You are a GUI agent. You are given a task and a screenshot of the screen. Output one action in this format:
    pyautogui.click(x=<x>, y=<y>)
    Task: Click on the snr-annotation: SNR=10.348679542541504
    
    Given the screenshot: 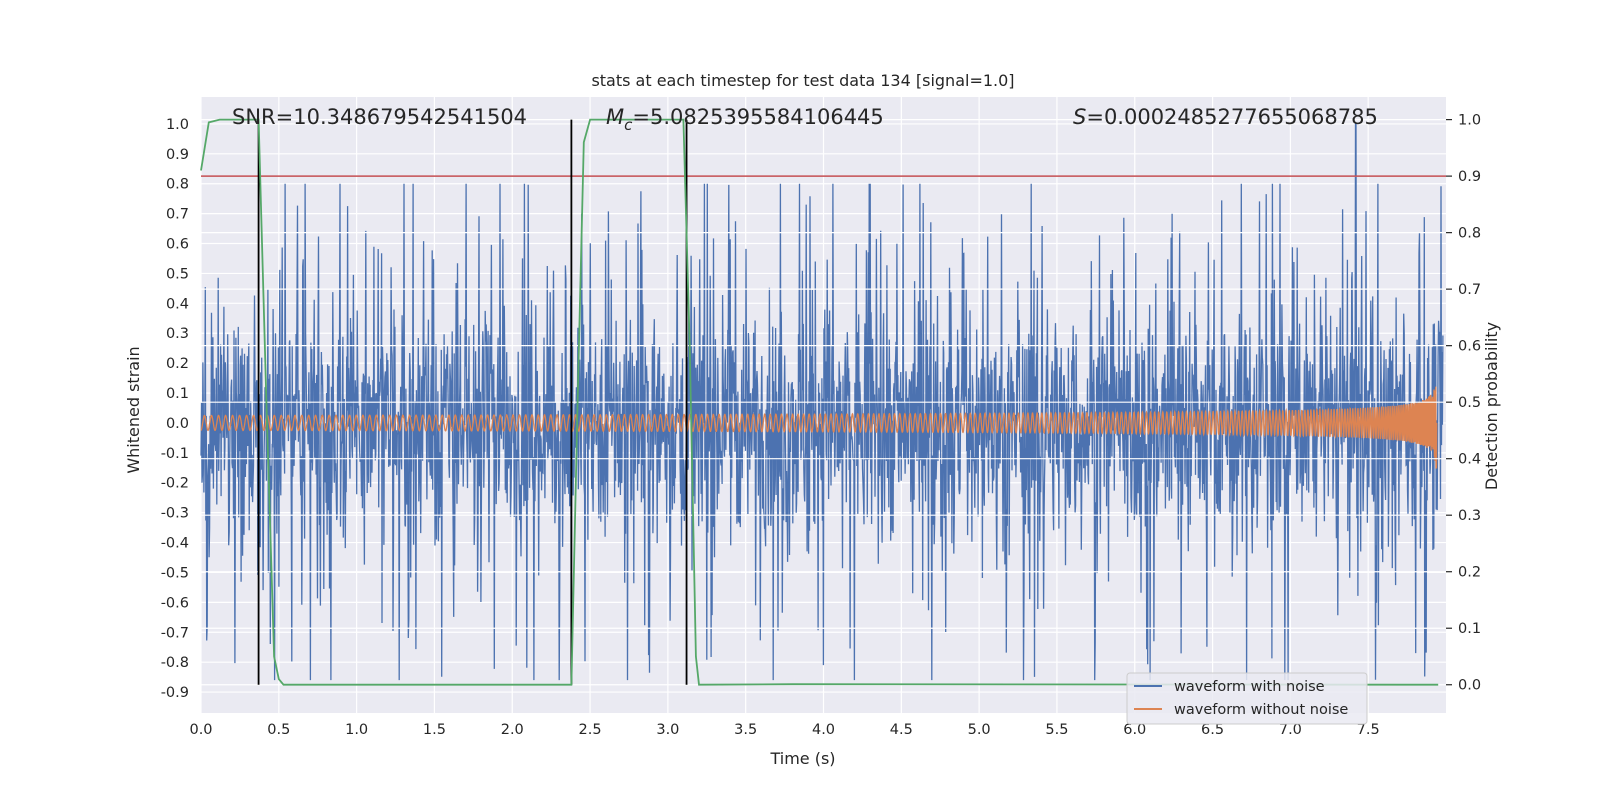 What is the action you would take?
    pyautogui.click(x=379, y=117)
    